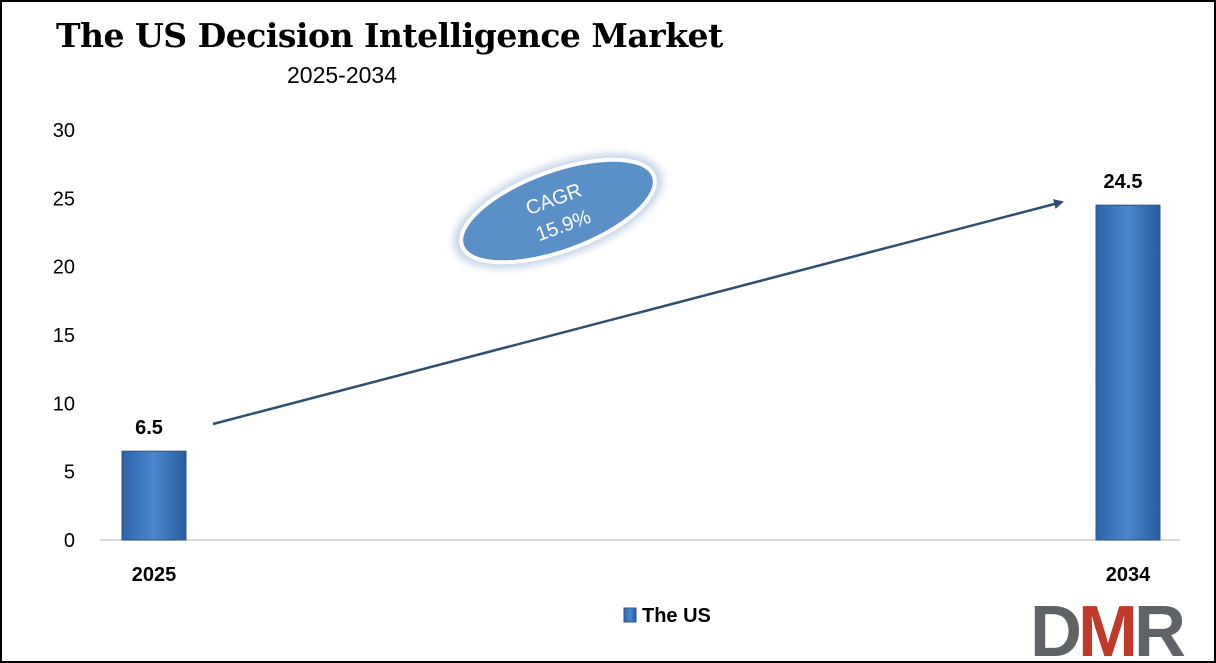 This screenshot has width=1216, height=663. I want to click on x-category-label: 2025, so click(154, 575).